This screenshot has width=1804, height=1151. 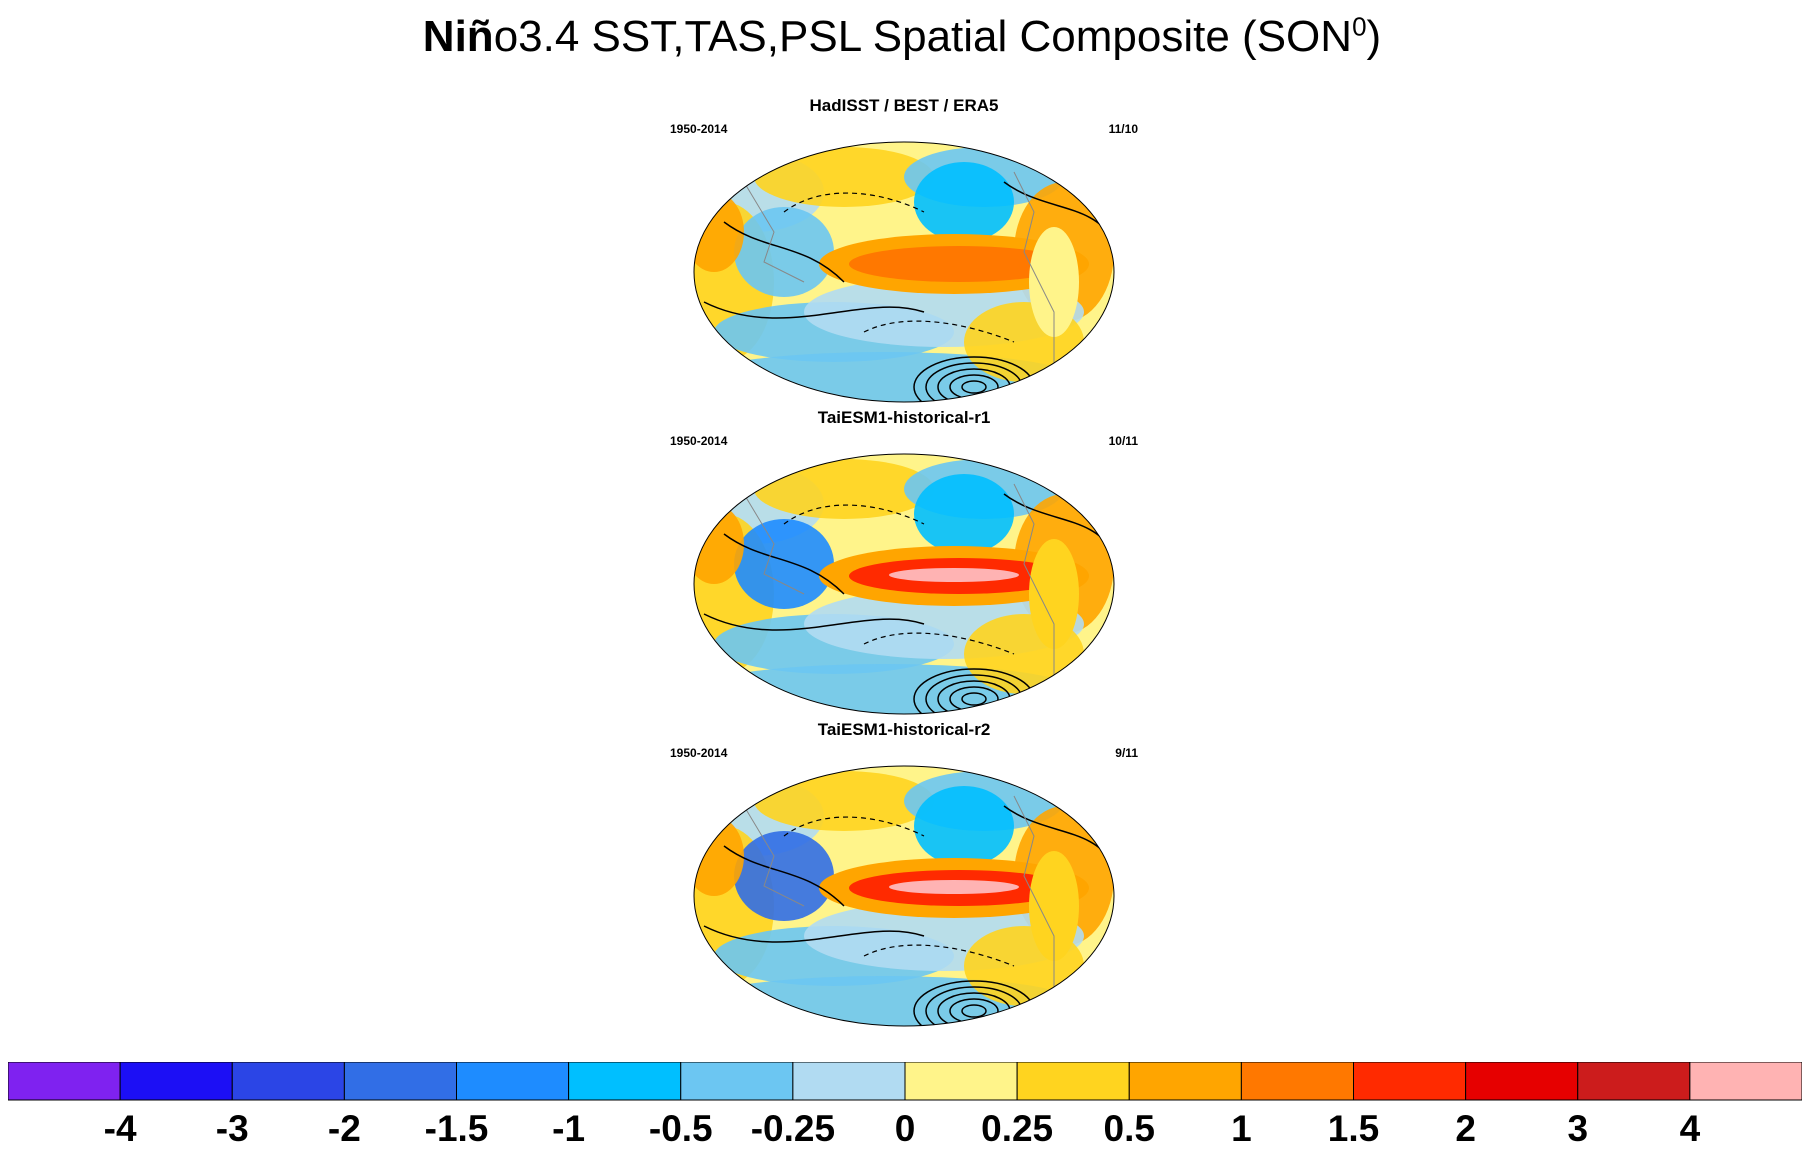 What do you see at coordinates (923, 36) in the screenshot?
I see `title-text: o3.4 SST,TAS,PSL Spatial Composite (SON` at bounding box center [923, 36].